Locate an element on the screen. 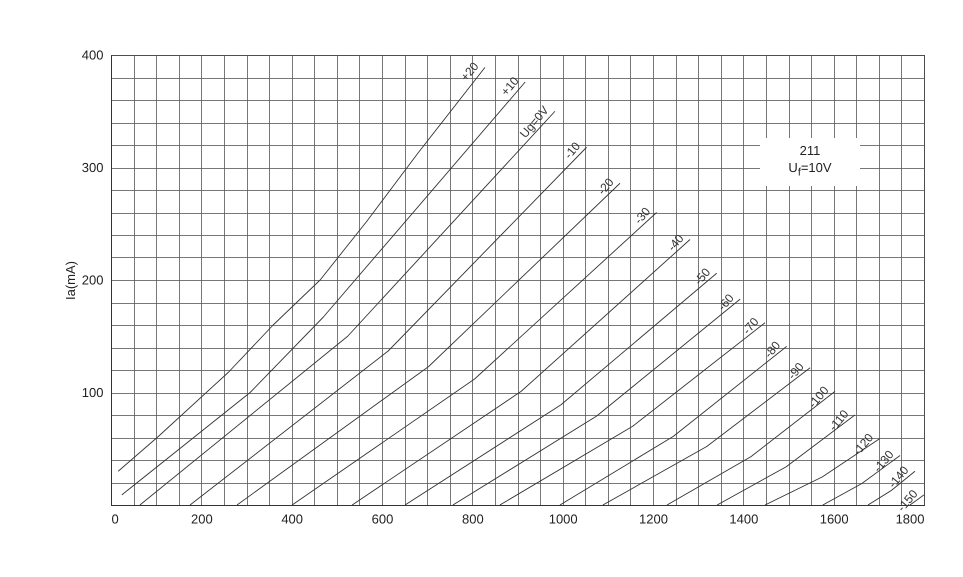  x-tick-label: 400 is located at coordinates (292, 519).